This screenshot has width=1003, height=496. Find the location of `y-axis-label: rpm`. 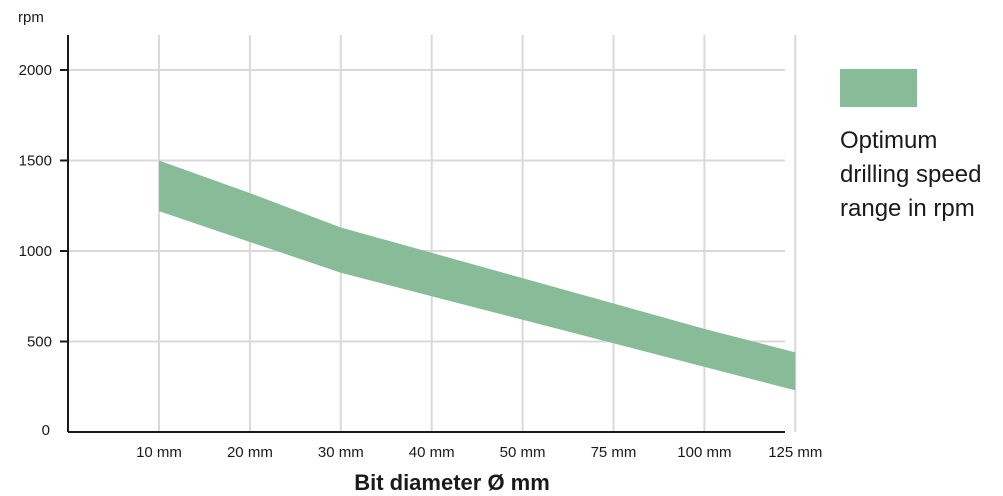

y-axis-label: rpm is located at coordinates (31, 17).